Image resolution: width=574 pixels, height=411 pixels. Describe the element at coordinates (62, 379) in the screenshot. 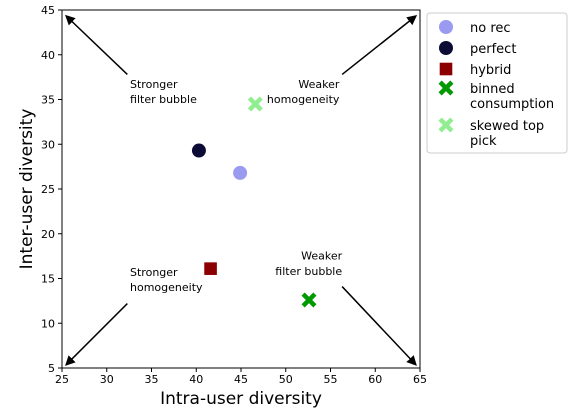

I see `x-tick-label: 25` at that location.